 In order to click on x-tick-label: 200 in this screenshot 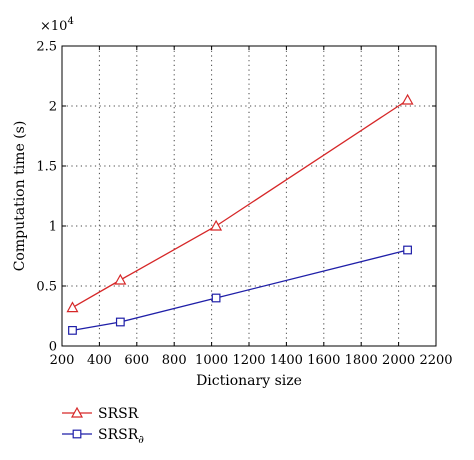, I will do `click(62, 360)`.